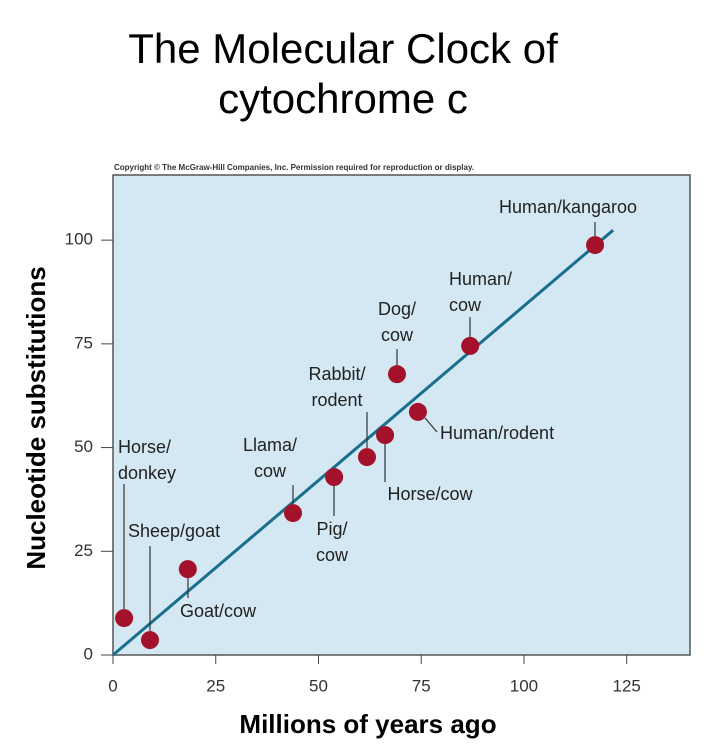 The height and width of the screenshot is (754, 719). I want to click on y-axis-title: Nucleotide substitutions, so click(36, 417).